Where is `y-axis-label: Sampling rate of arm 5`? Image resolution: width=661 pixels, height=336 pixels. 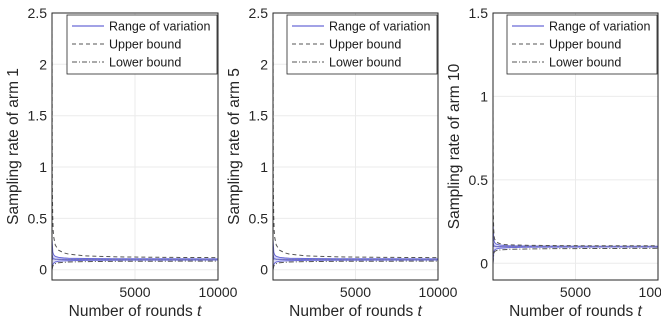
y-axis-label: Sampling rate of arm 5 is located at coordinates (234, 146).